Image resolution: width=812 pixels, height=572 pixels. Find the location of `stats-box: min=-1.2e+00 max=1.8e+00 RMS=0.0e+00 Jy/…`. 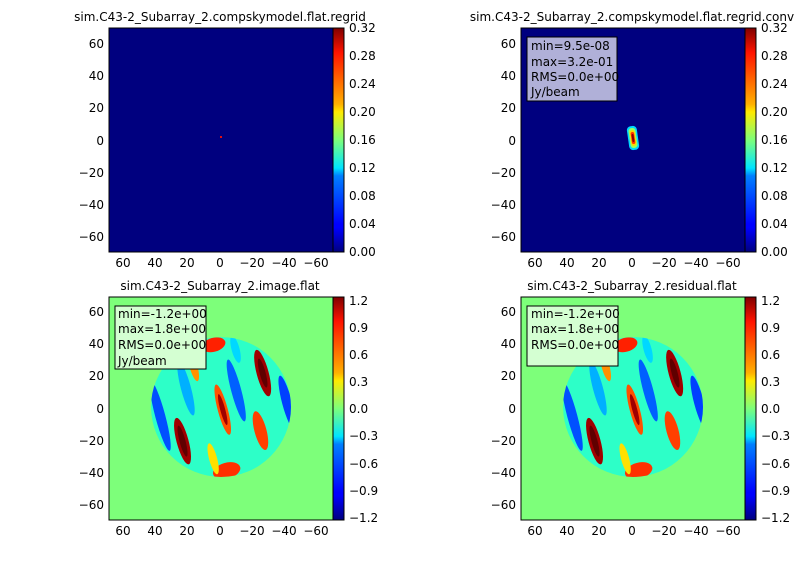

stats-box: min=-1.2e+00 max=1.8e+00 RMS=0.0e+00 Jy/… is located at coordinates (160, 337).